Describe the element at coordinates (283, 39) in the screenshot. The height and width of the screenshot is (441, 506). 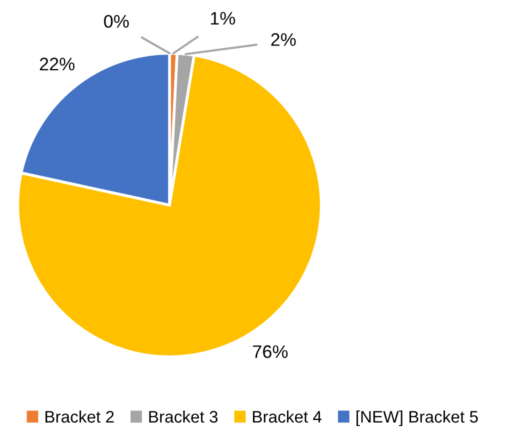
I see `data-label: 2%` at that location.